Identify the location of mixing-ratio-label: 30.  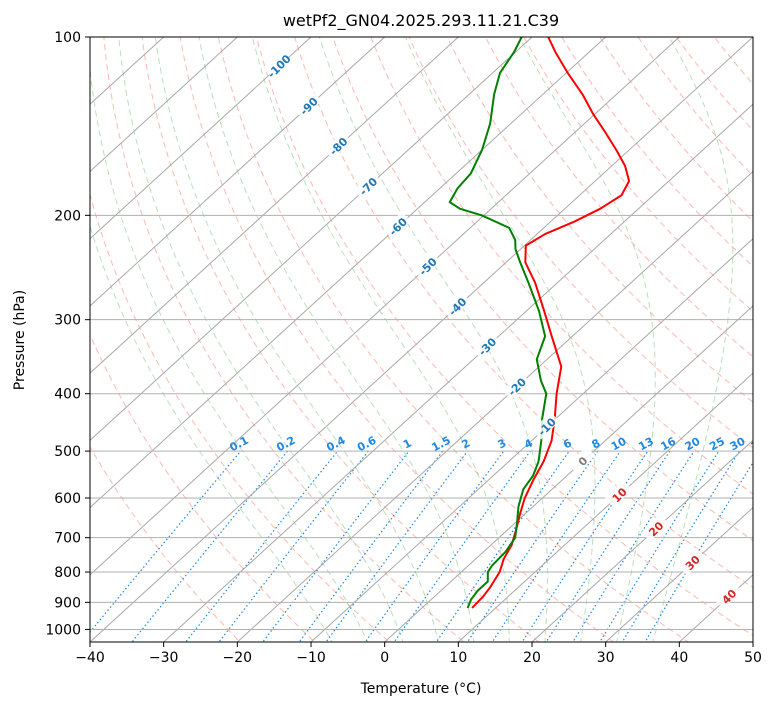
(738, 444).